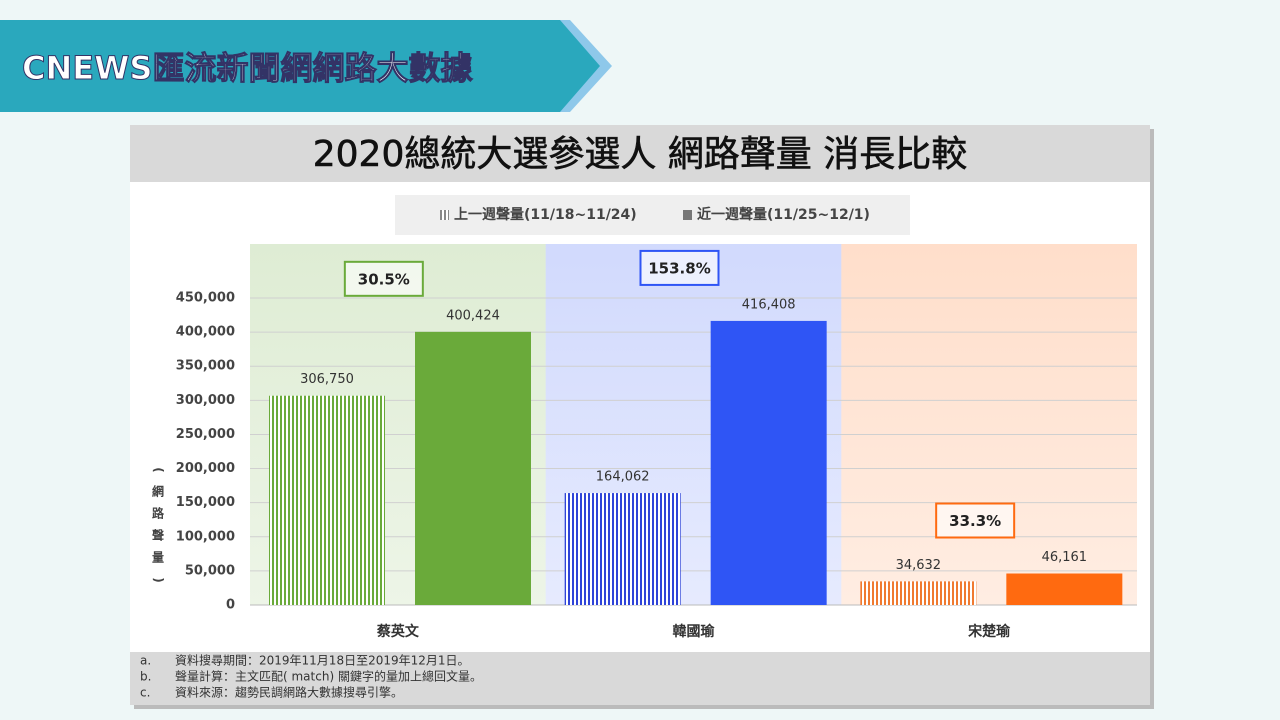 The width and height of the screenshot is (1280, 720). I want to click on y-axis-label-char: ), so click(159, 579).